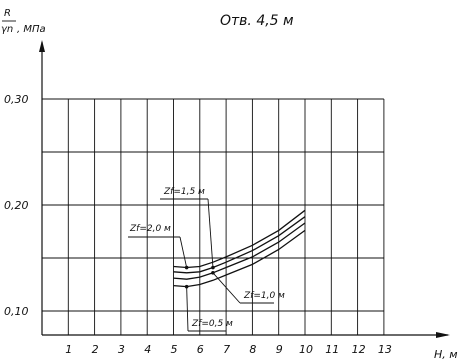 The height and width of the screenshot is (364, 463). What do you see at coordinates (257, 21) in the screenshot?
I see `chart-title: Отв. 4,5 м` at bounding box center [257, 21].